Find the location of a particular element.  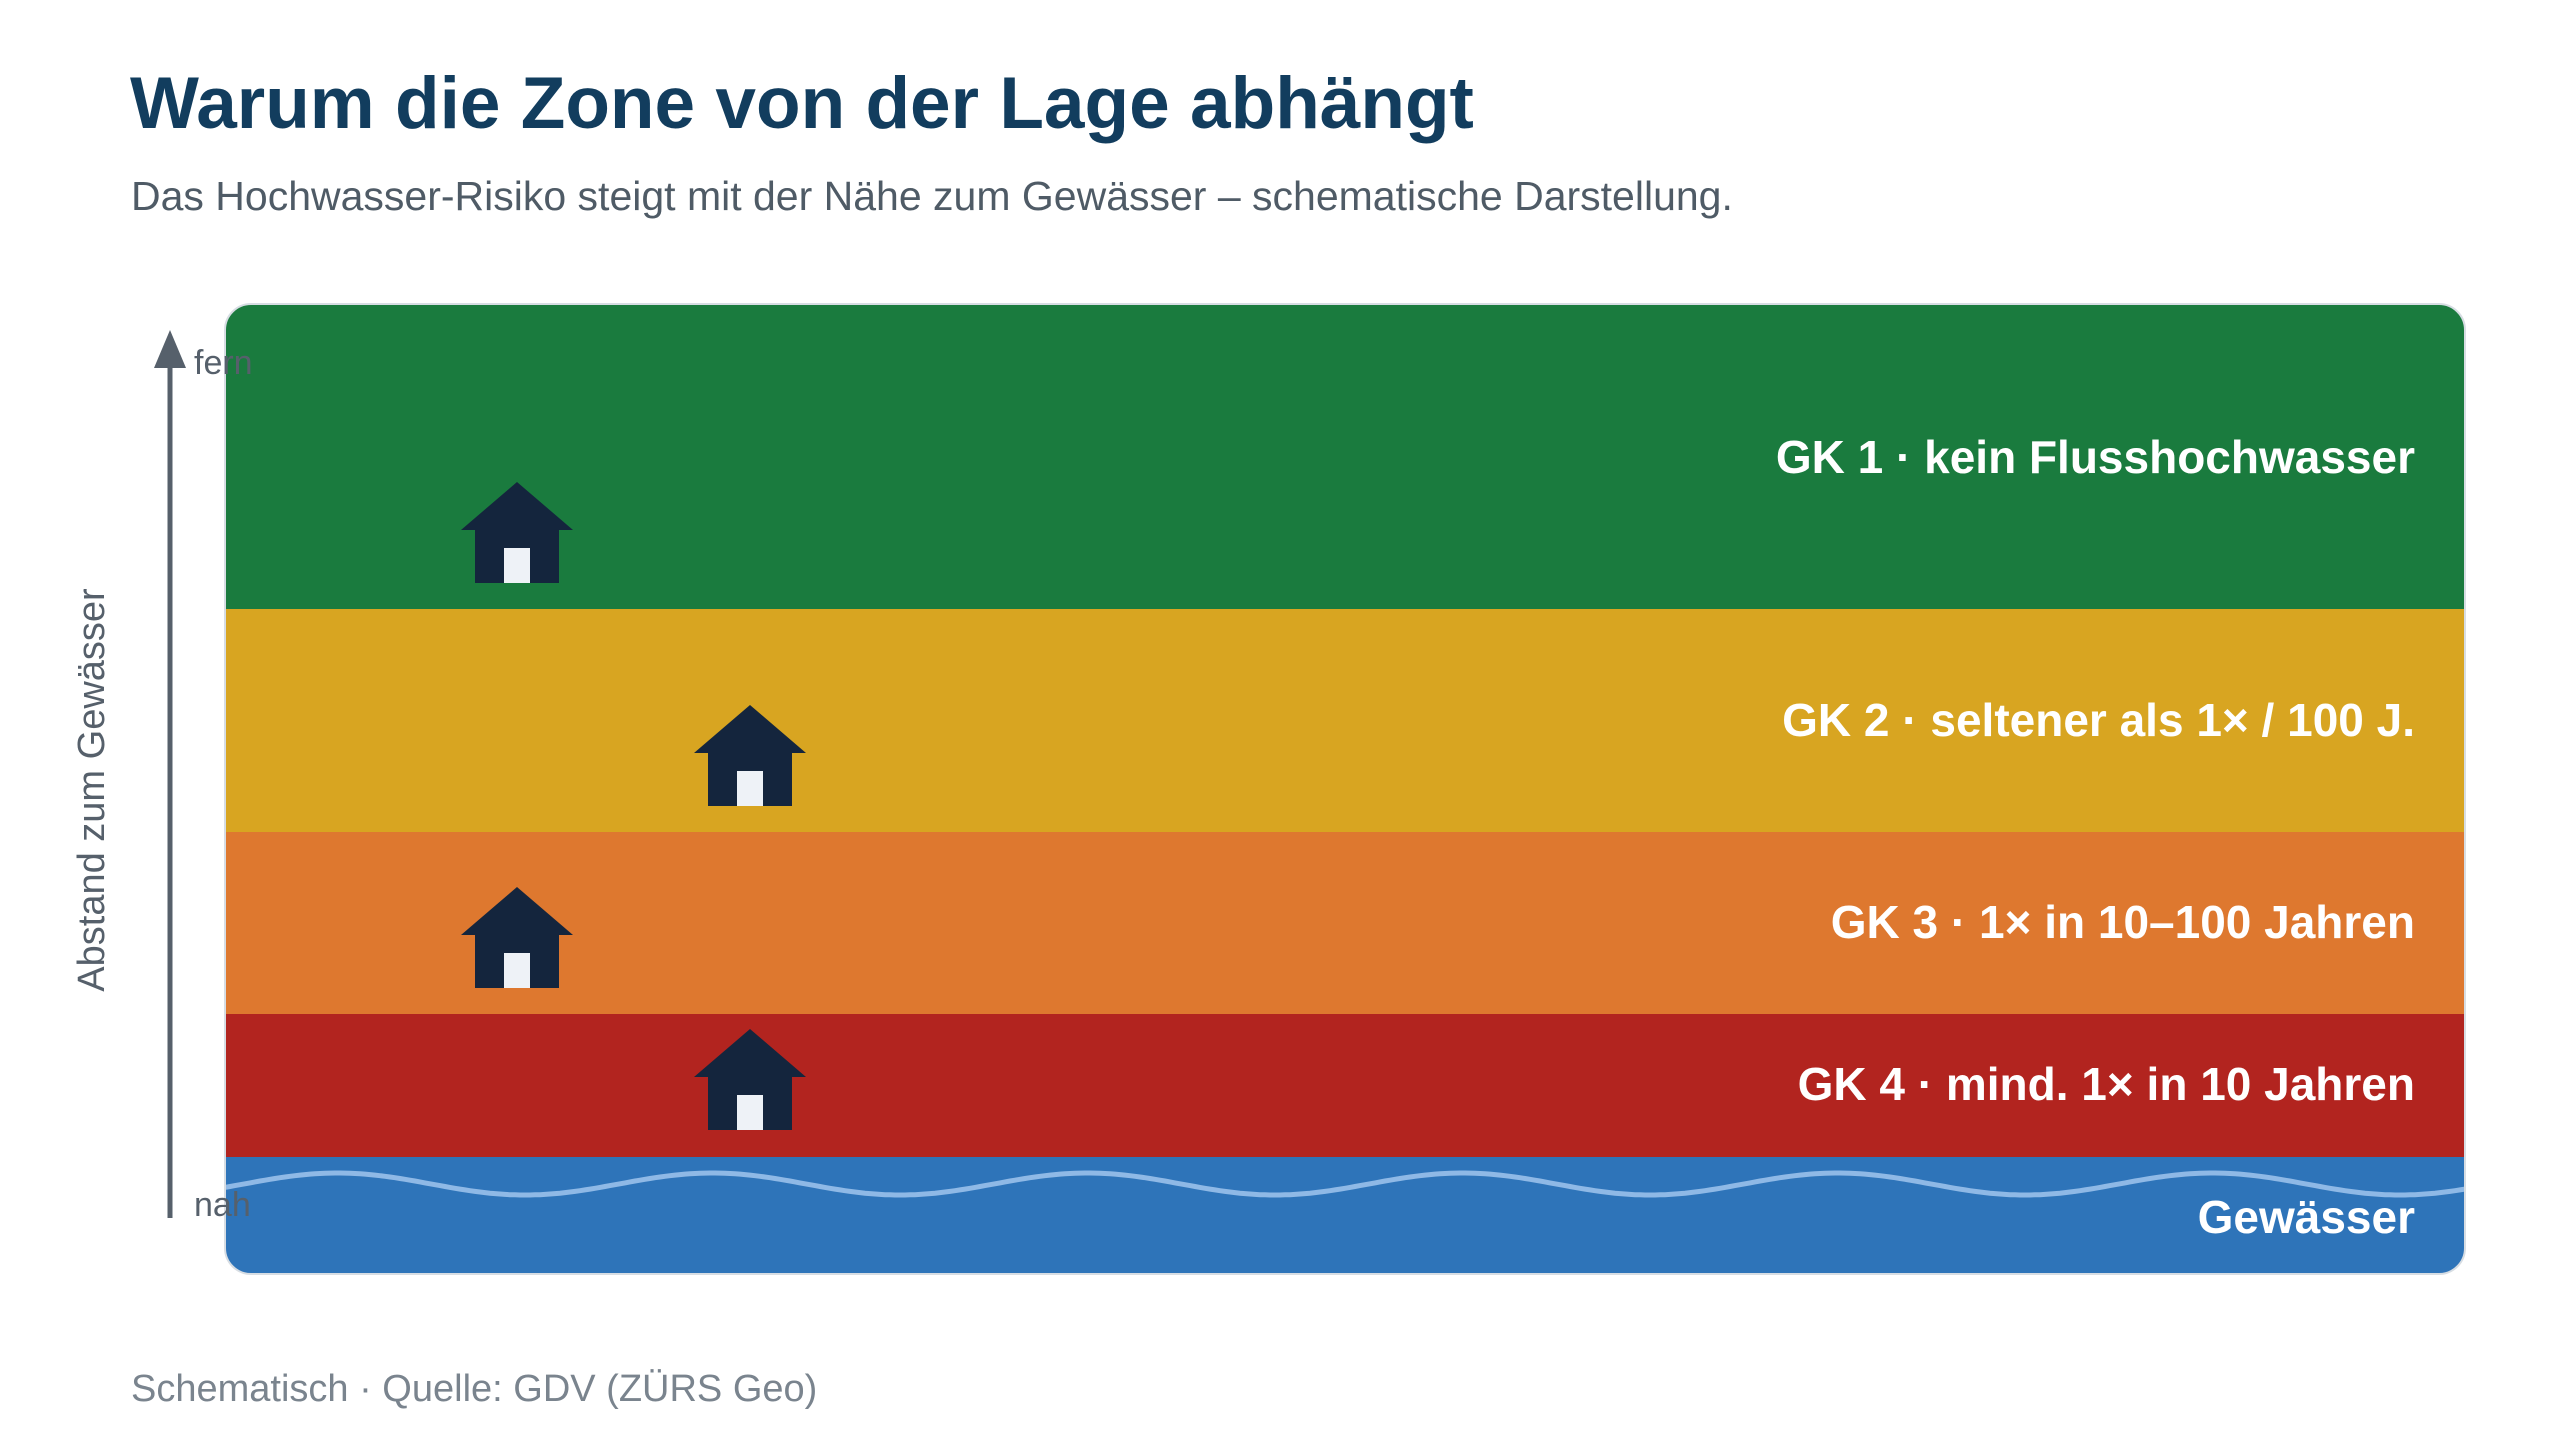

source-note: Schematisch · Quelle: GDV (ZÜRS Geo) is located at coordinates (474, 1389).